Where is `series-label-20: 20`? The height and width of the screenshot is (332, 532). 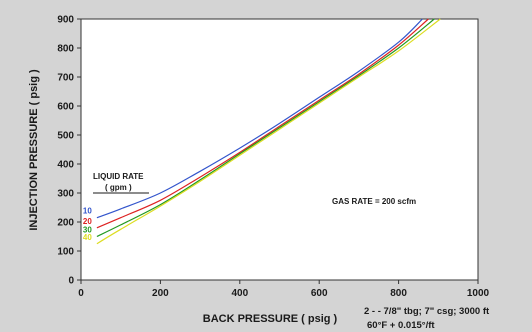 series-label-20: 20 is located at coordinates (87, 221).